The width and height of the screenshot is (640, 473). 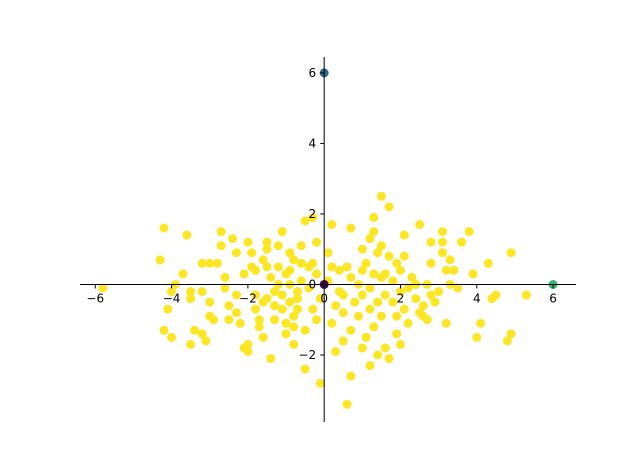 What do you see at coordinates (313, 73) in the screenshot?
I see `y-tick-label: 6` at bounding box center [313, 73].